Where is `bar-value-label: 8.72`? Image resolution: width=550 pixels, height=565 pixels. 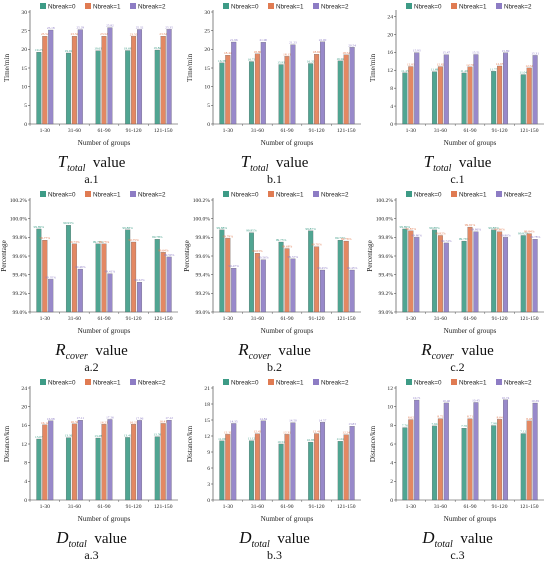
bar-value-label: 8.72 is located at coordinates (440, 417).